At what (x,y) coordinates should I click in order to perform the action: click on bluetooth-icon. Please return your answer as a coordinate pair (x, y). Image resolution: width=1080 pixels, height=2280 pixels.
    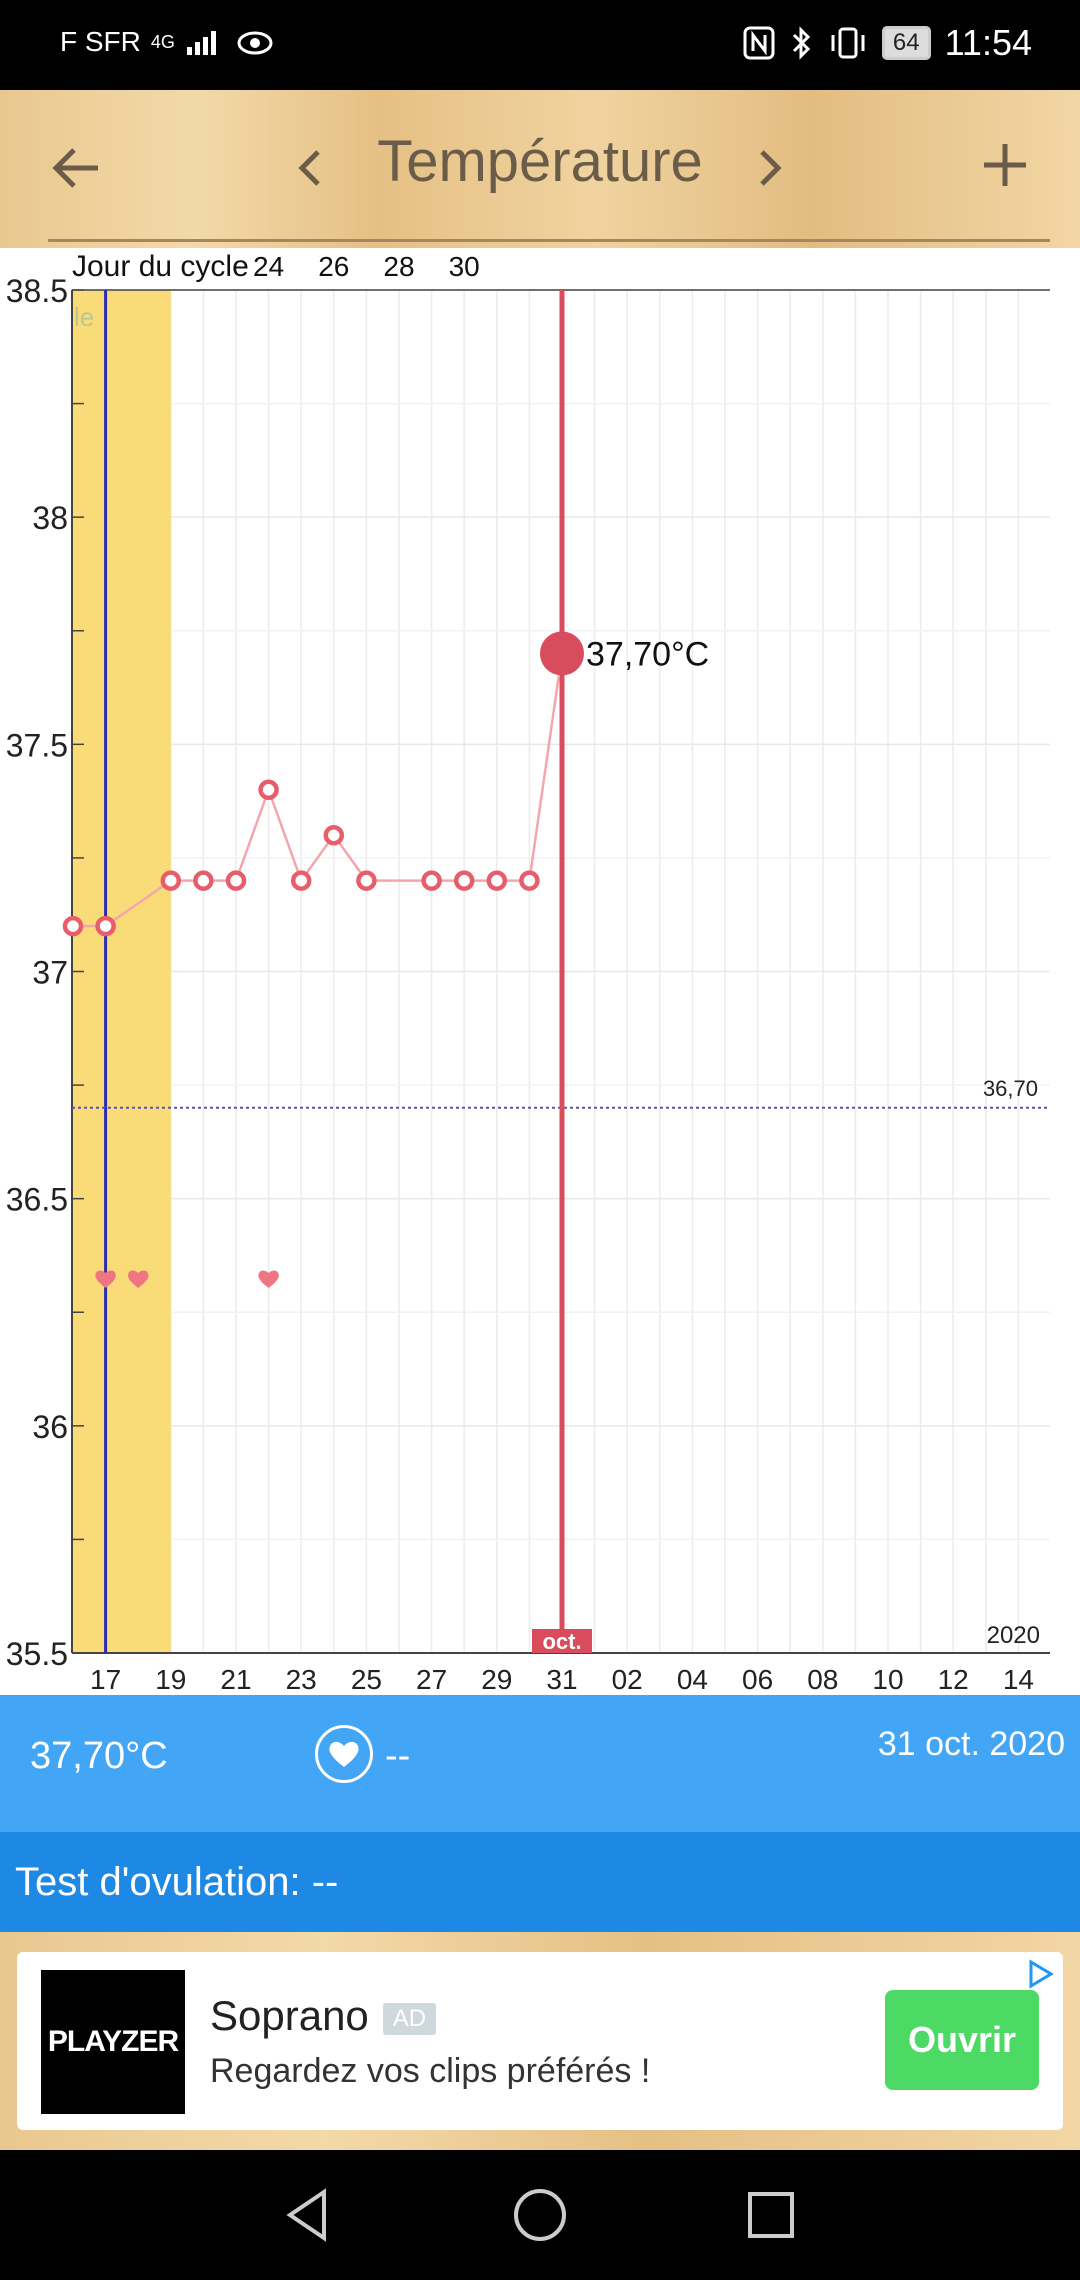
    Looking at the image, I should click on (801, 43).